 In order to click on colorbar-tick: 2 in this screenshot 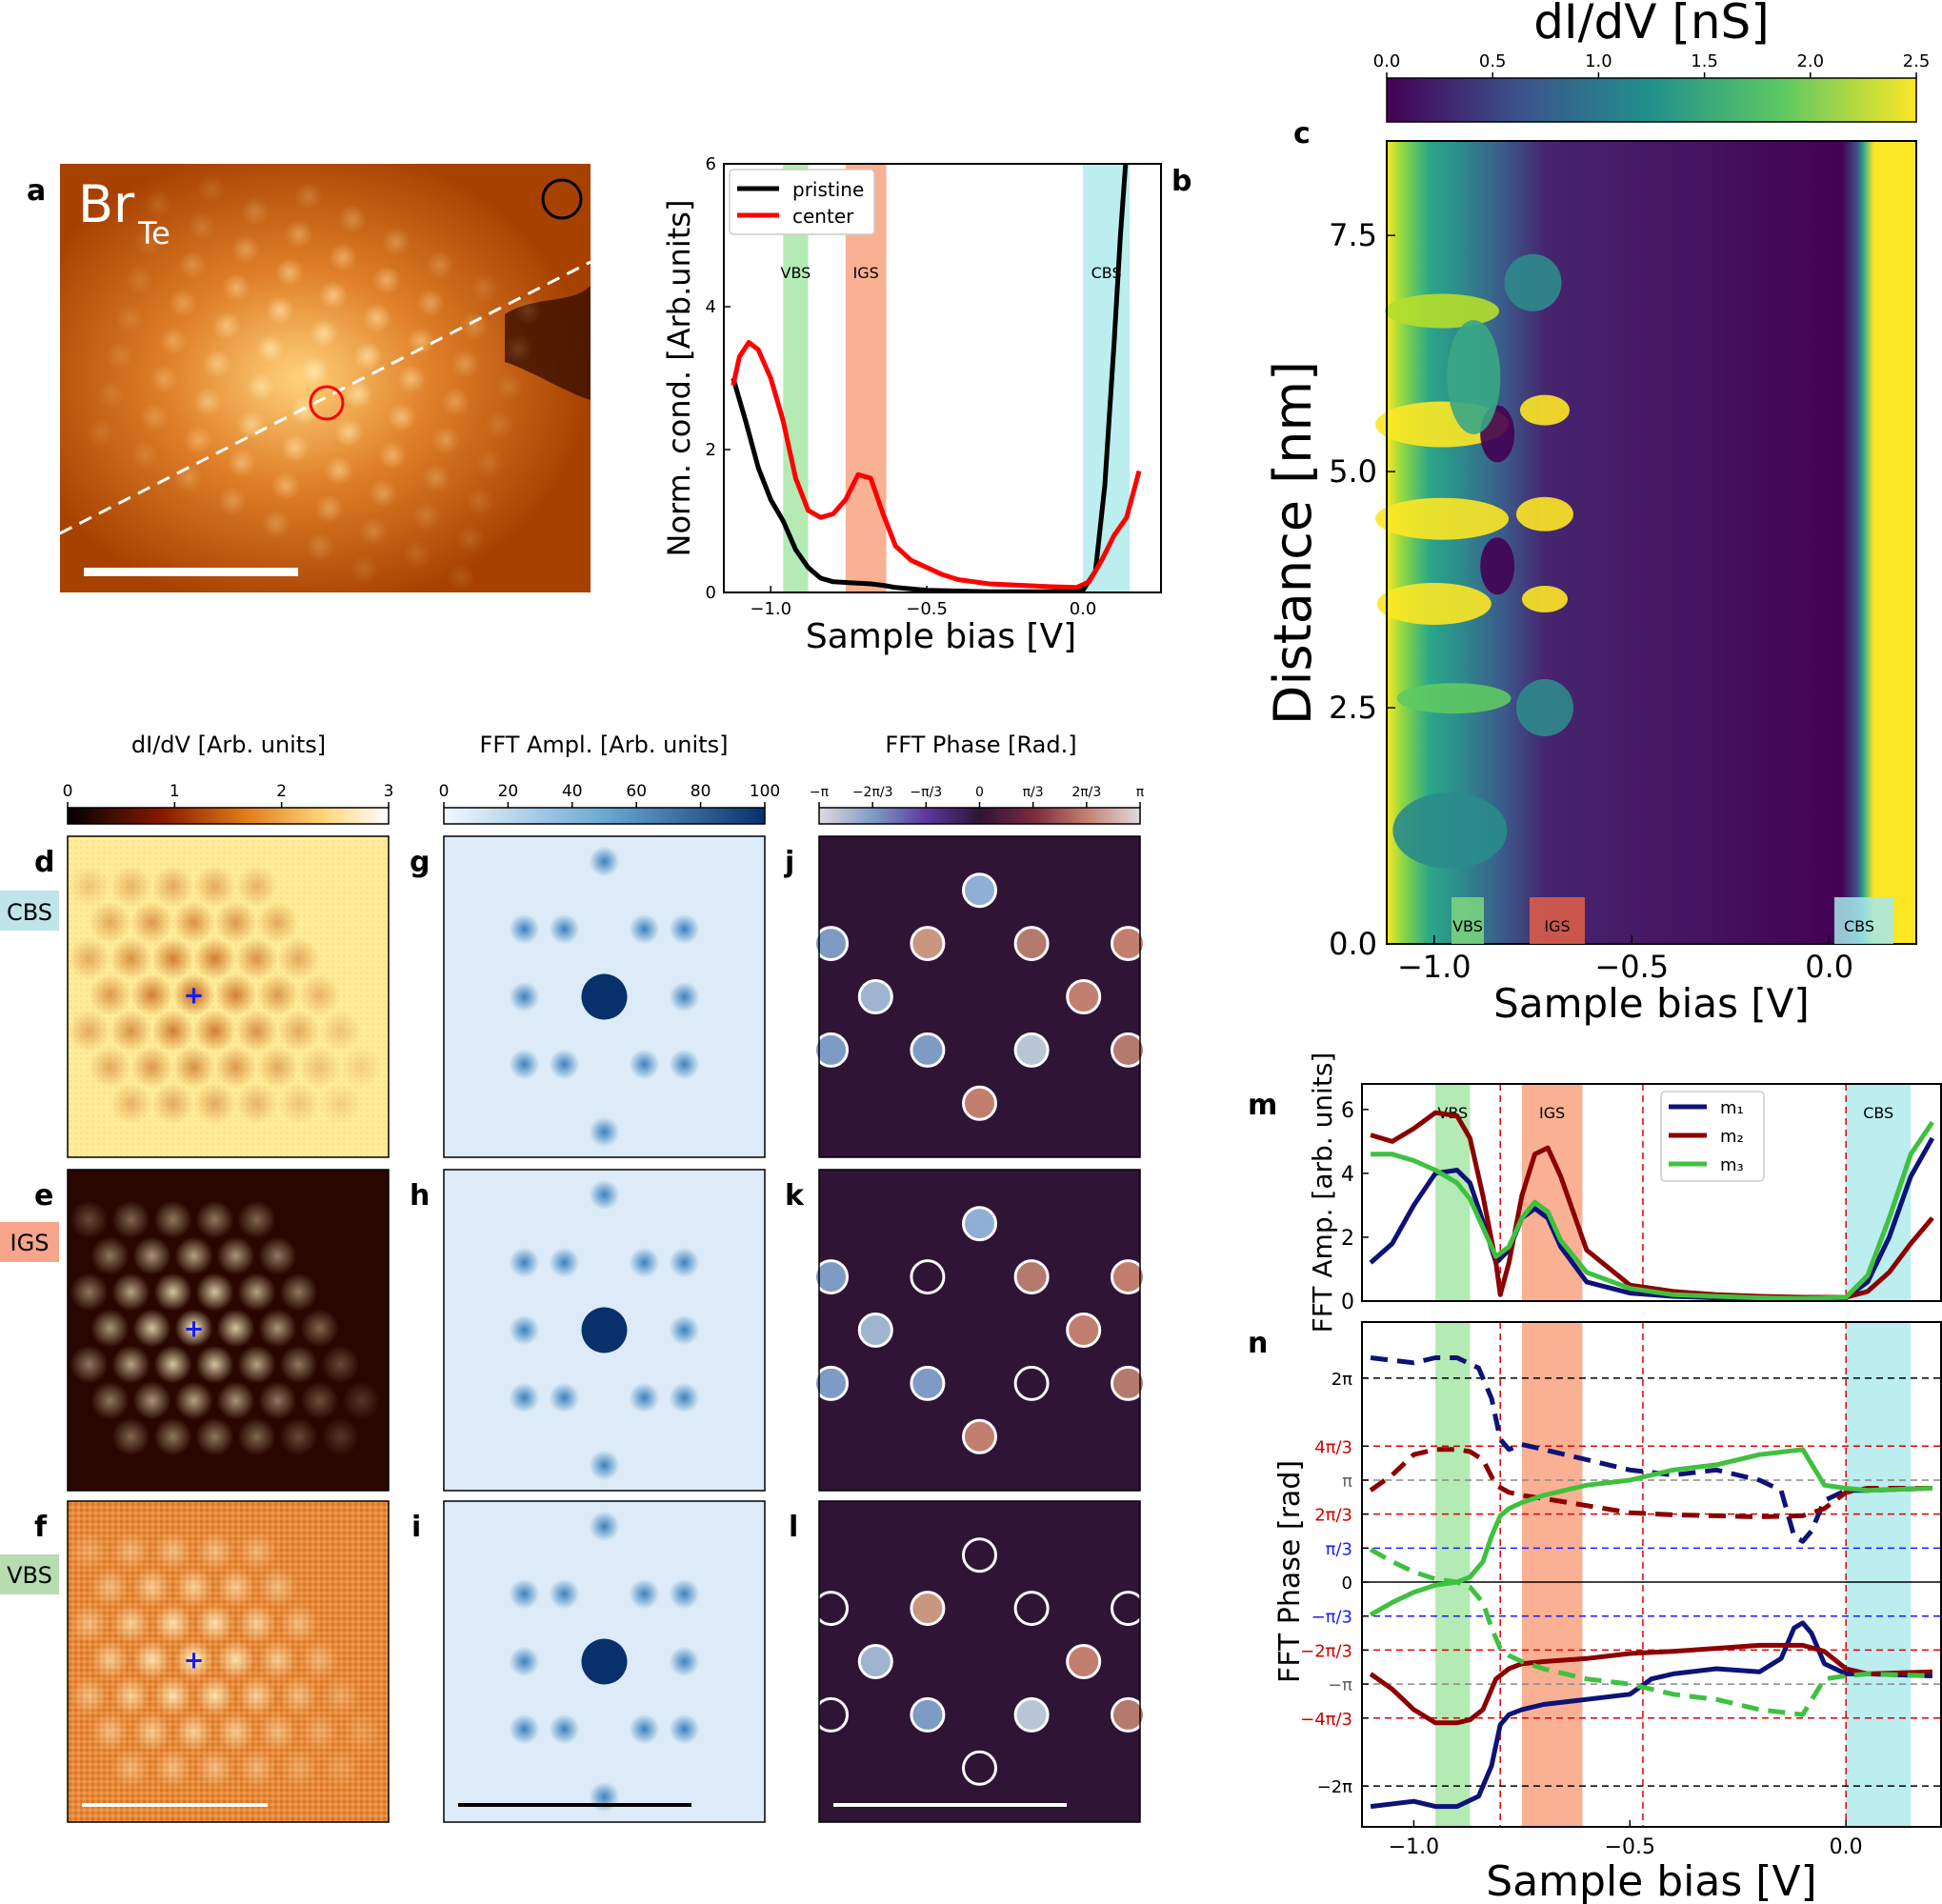, I will do `click(281, 791)`.